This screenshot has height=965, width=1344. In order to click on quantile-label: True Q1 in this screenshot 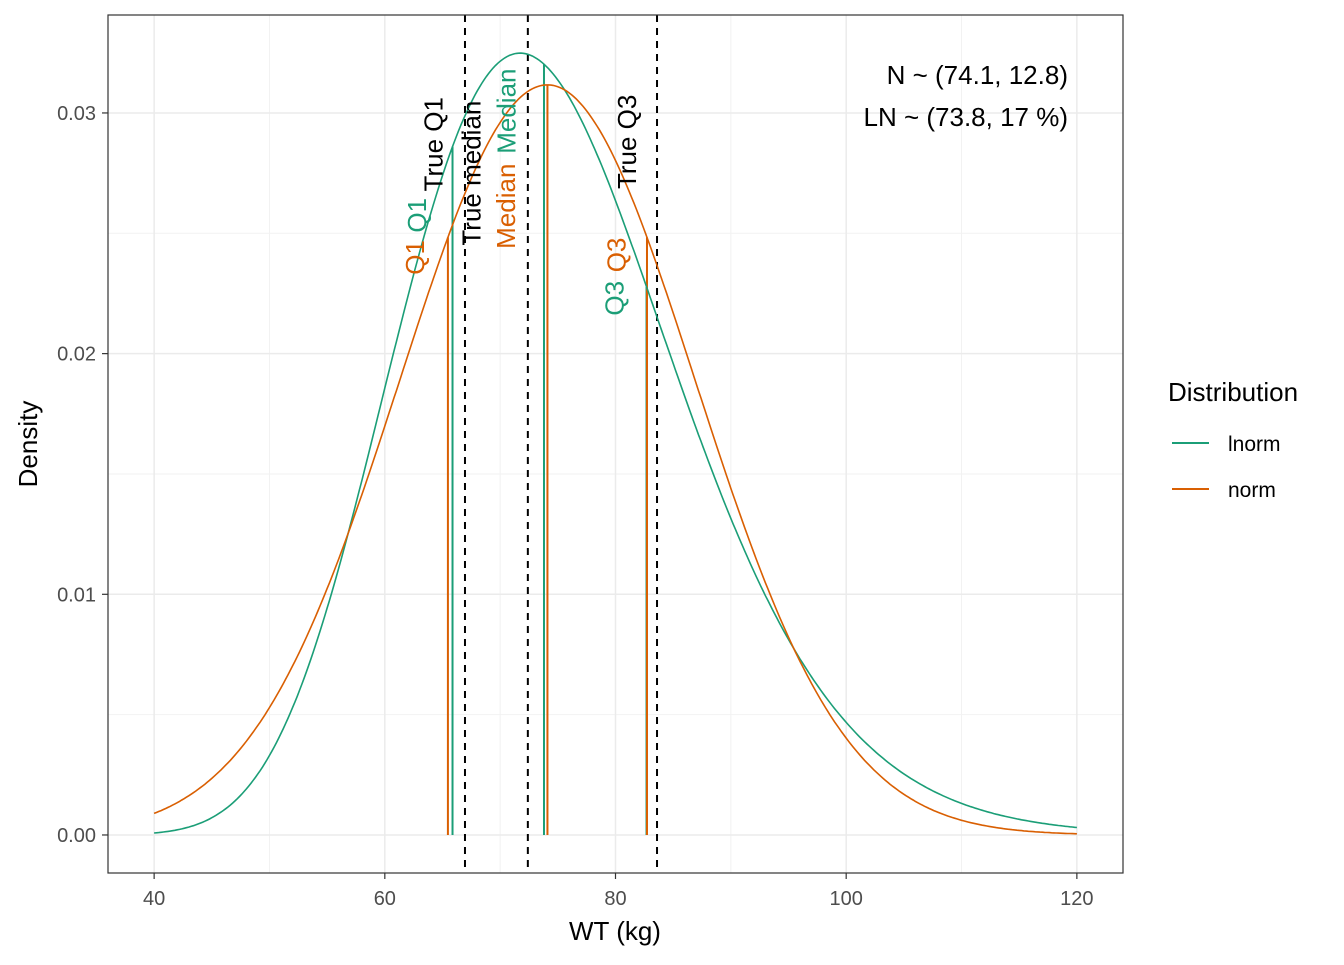, I will do `click(433, 144)`.